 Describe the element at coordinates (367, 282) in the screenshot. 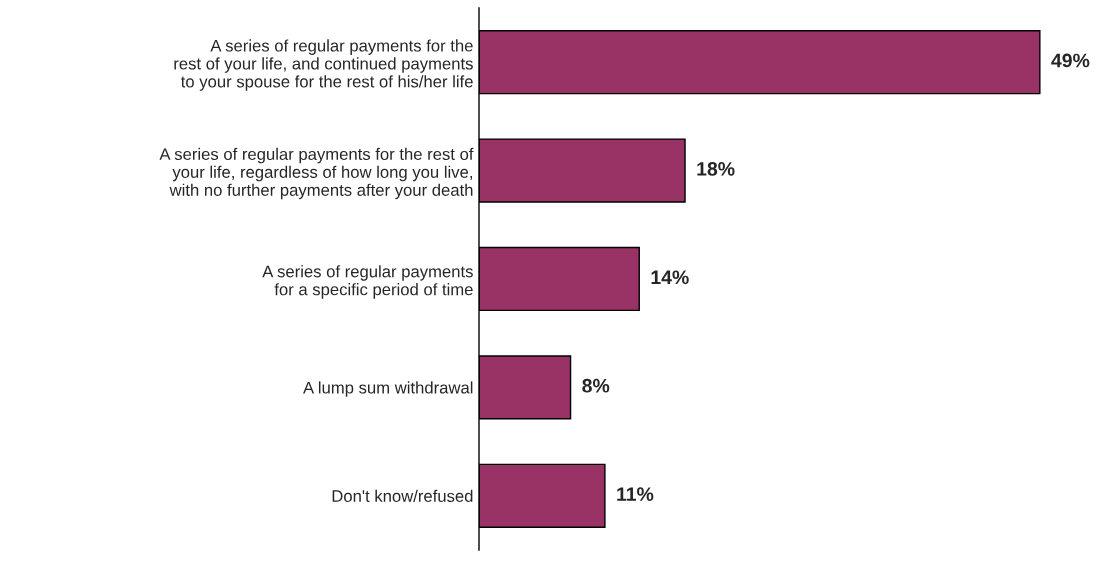

I see `y-tick-label: A series of regular payments for a specific period of time` at that location.